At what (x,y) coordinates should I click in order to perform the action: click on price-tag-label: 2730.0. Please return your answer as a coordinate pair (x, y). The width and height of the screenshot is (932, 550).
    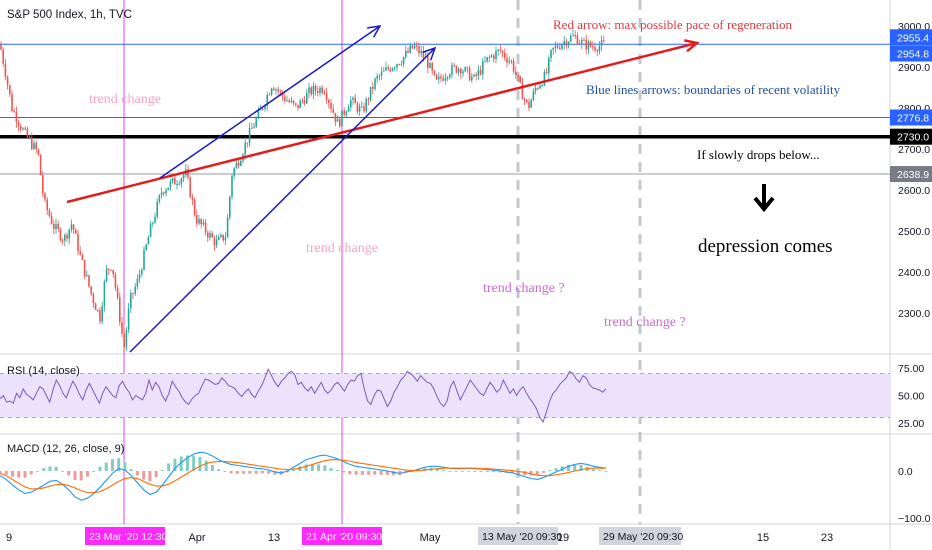
    Looking at the image, I should click on (913, 138).